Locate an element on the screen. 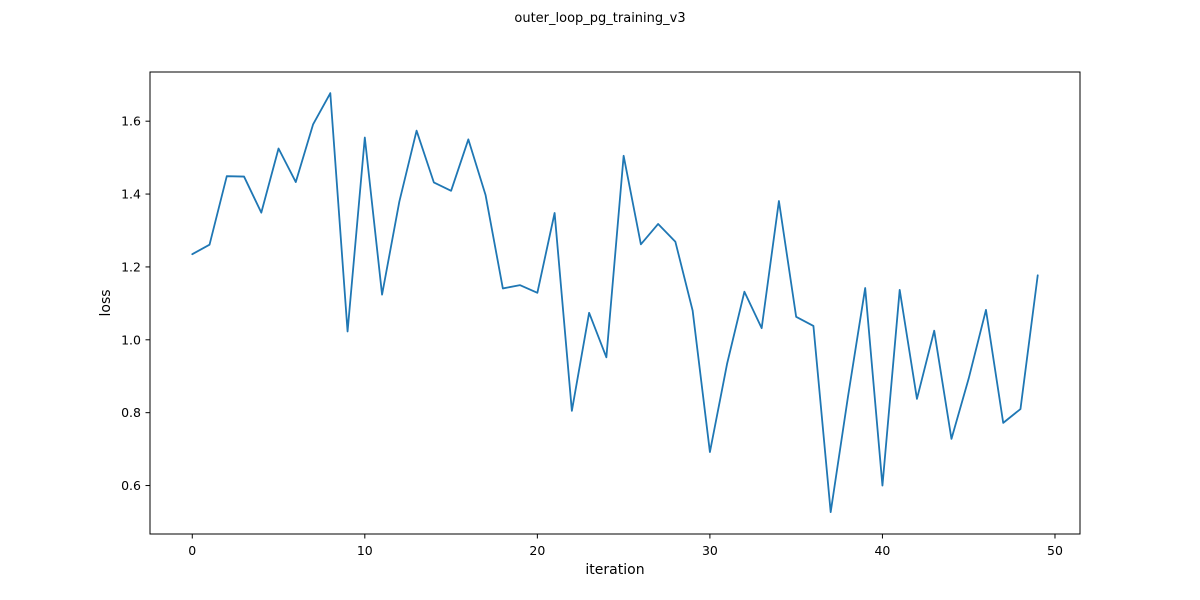 This screenshot has width=1200, height=600. x-axis-label: iteration is located at coordinates (614, 570).